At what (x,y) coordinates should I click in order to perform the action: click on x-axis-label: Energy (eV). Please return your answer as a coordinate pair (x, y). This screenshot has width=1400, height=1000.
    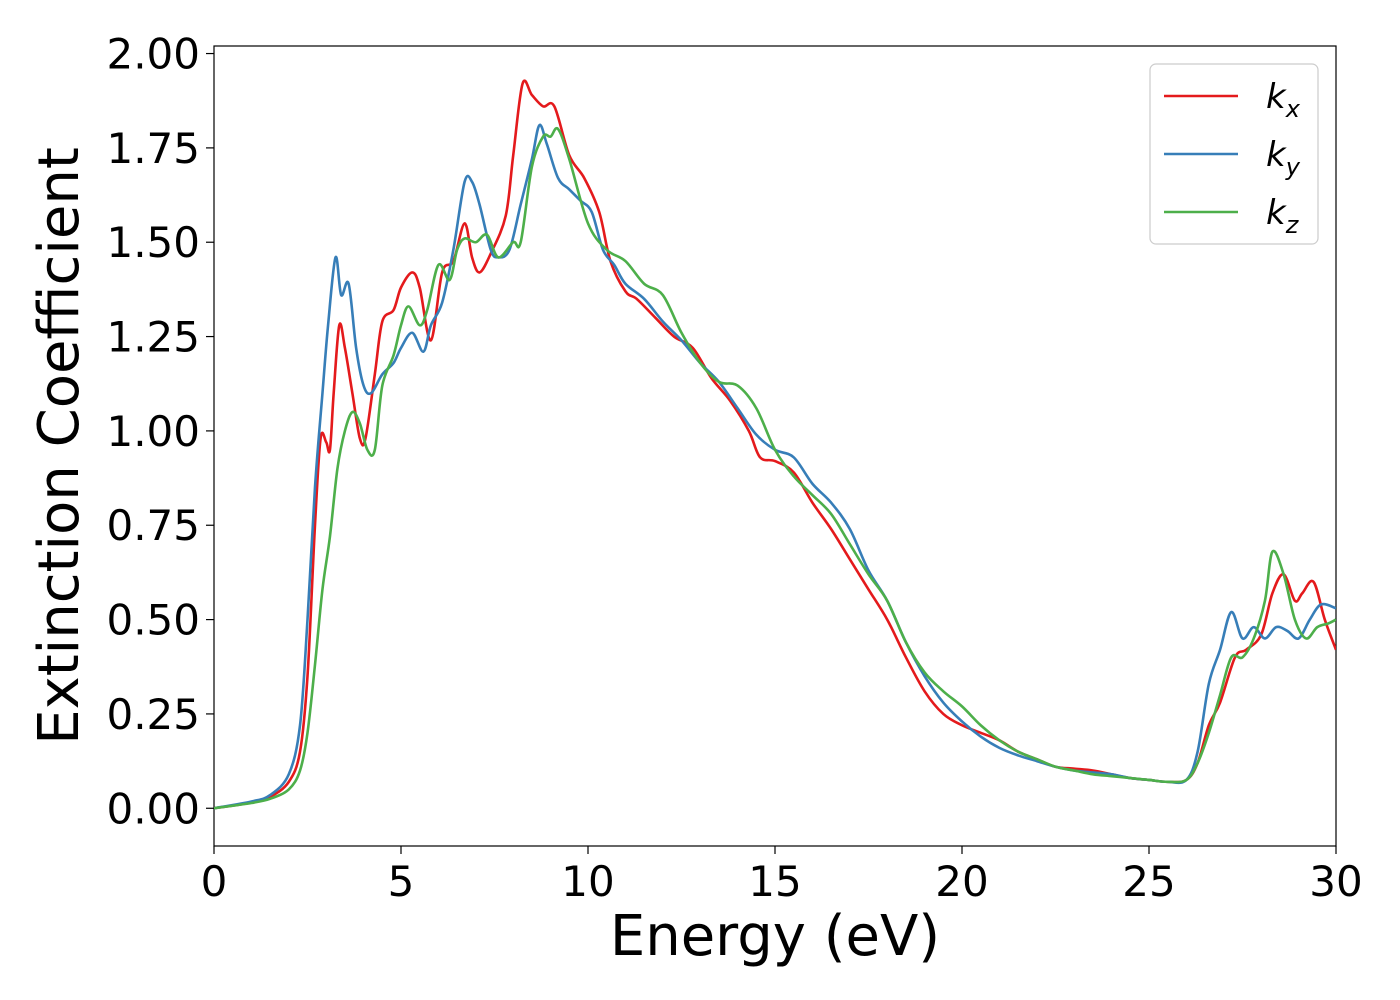
    Looking at the image, I should click on (775, 936).